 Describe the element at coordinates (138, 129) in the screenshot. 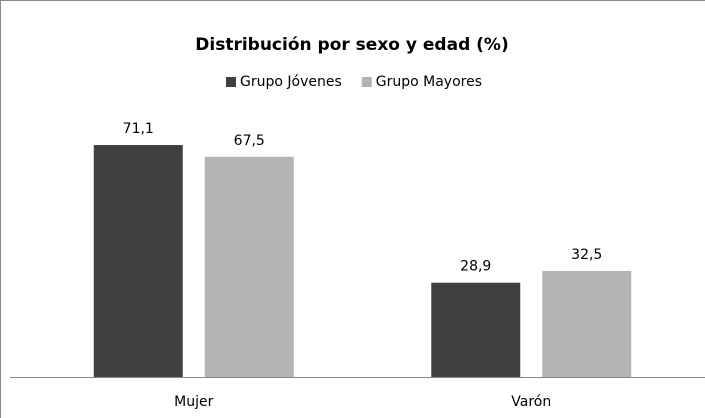

I see `value-label: 71,1` at that location.